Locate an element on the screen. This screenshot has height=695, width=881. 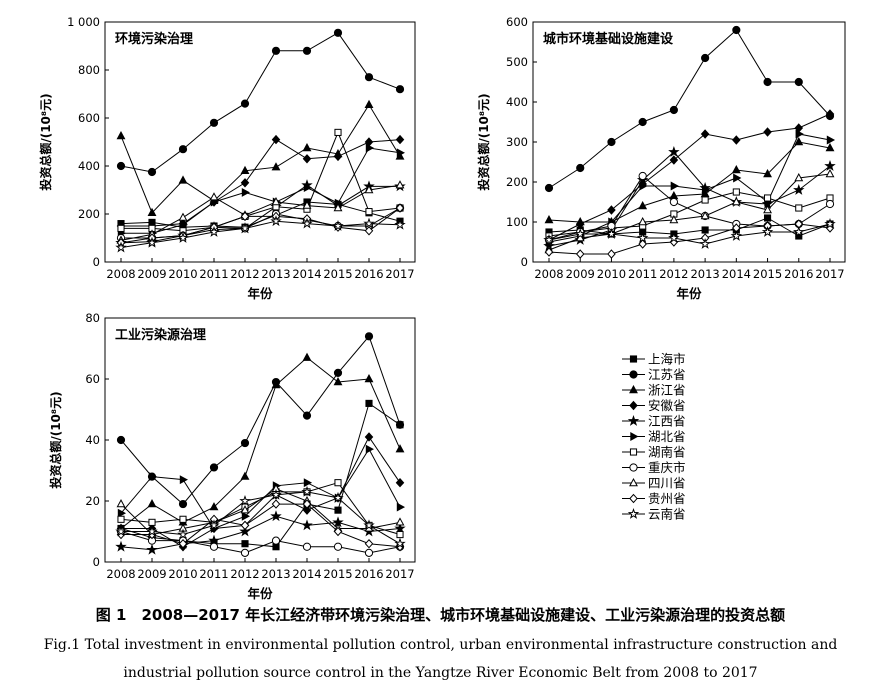
y-tick-label: 300 is located at coordinates (517, 142).